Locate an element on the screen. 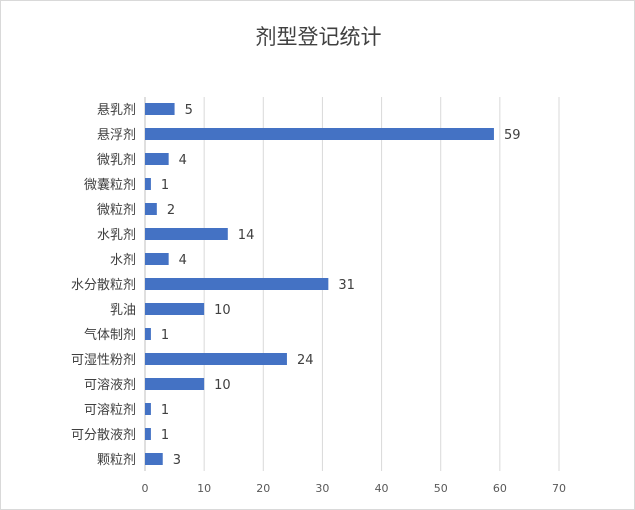  category-label: 微囊粒剂 is located at coordinates (110, 185).